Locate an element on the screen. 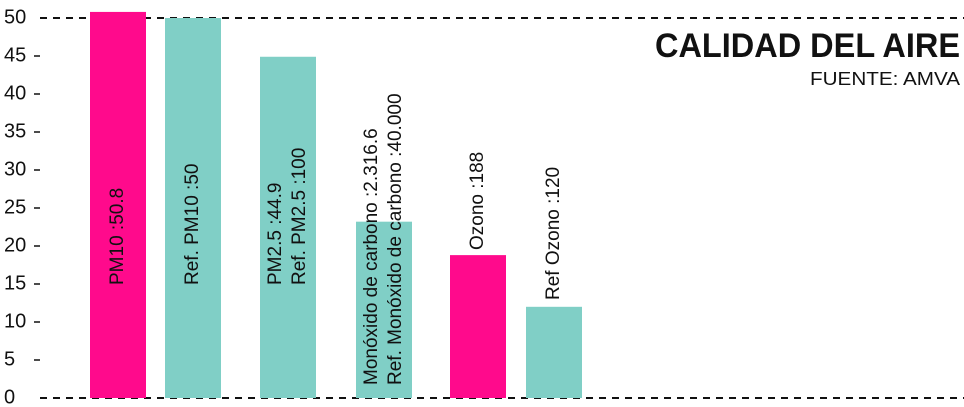 The width and height of the screenshot is (964, 407). bar-label: PM10 :50.8 is located at coordinates (117, 236).